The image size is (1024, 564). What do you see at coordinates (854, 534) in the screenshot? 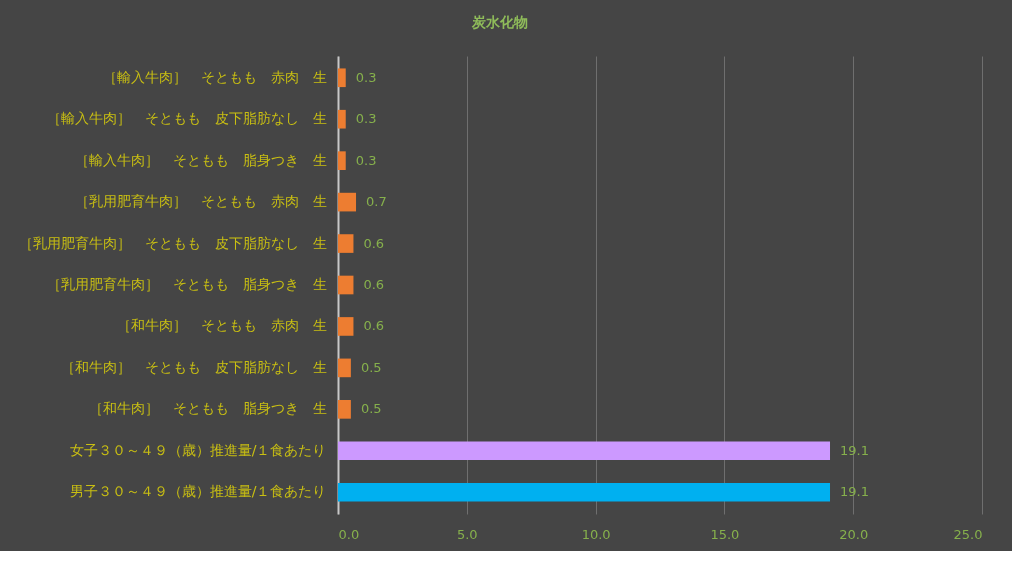
I see `x-tick-label: 20.0` at bounding box center [854, 534].